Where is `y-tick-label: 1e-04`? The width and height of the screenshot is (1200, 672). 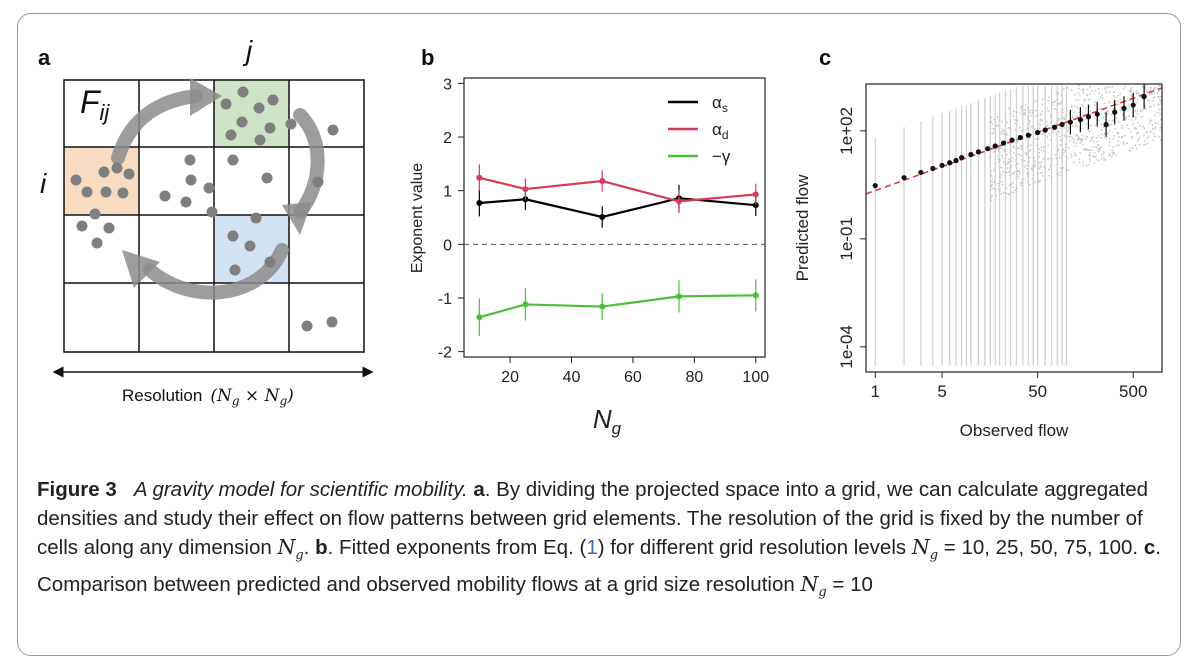
y-tick-label: 1e-04 is located at coordinates (846, 346).